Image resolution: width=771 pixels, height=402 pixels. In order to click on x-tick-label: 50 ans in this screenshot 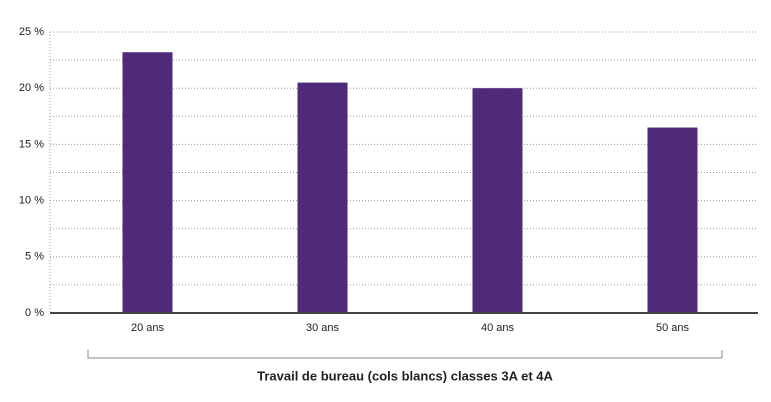, I will do `click(673, 328)`.